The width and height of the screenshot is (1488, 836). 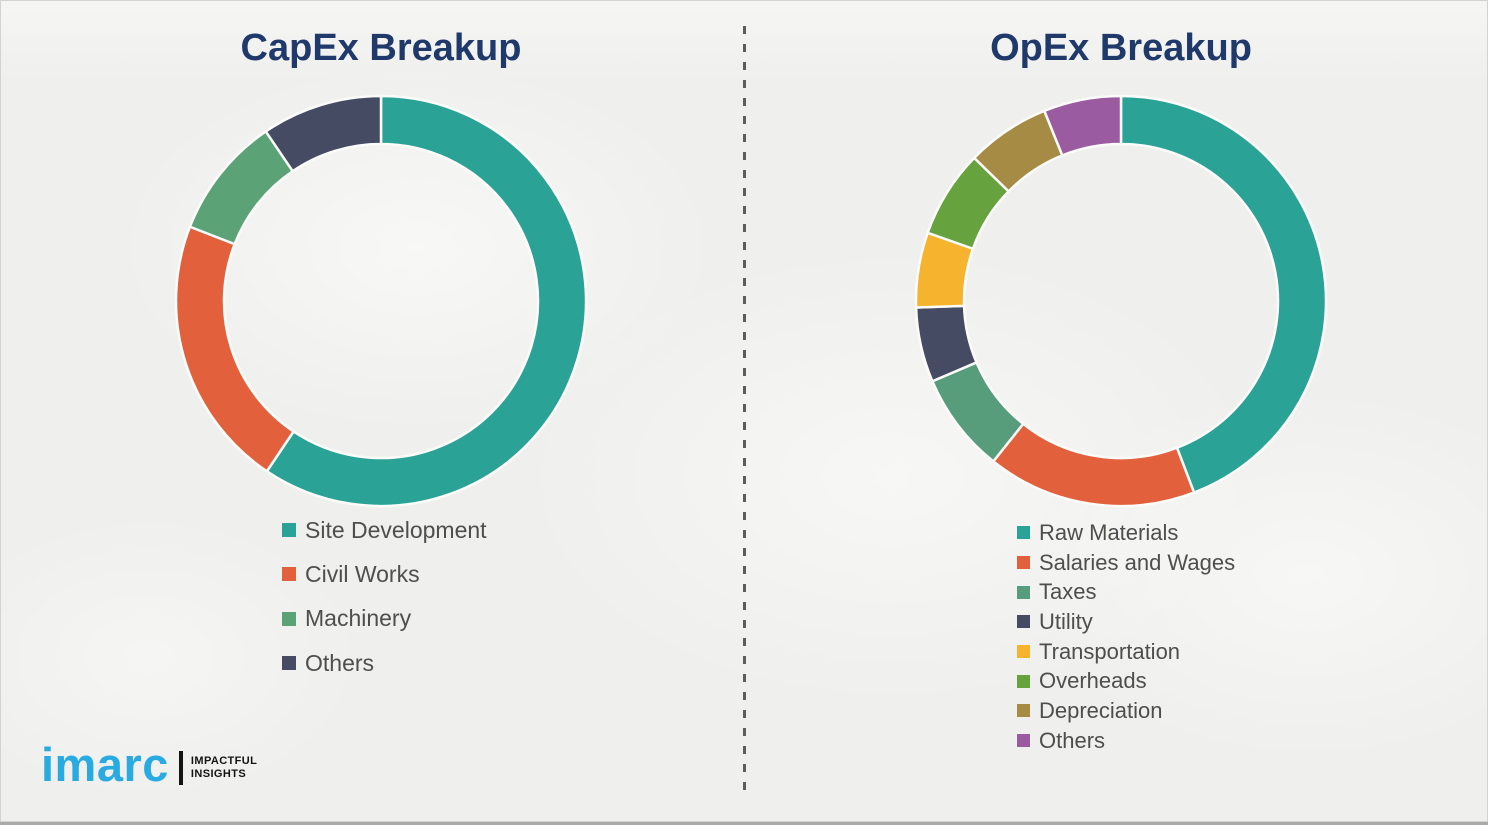 I want to click on logo-tagline: IMPACTFUL INSIGHTS, so click(x=224, y=767).